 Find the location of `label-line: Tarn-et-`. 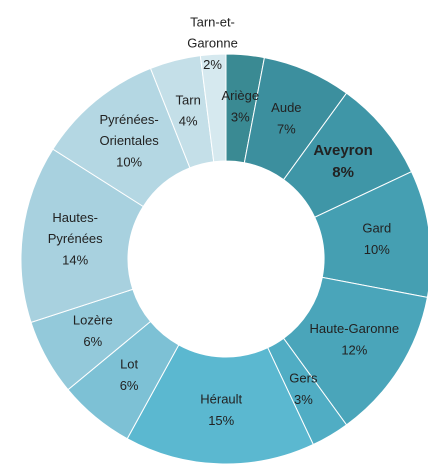

label-line: Tarn-et- is located at coordinates (212, 22).